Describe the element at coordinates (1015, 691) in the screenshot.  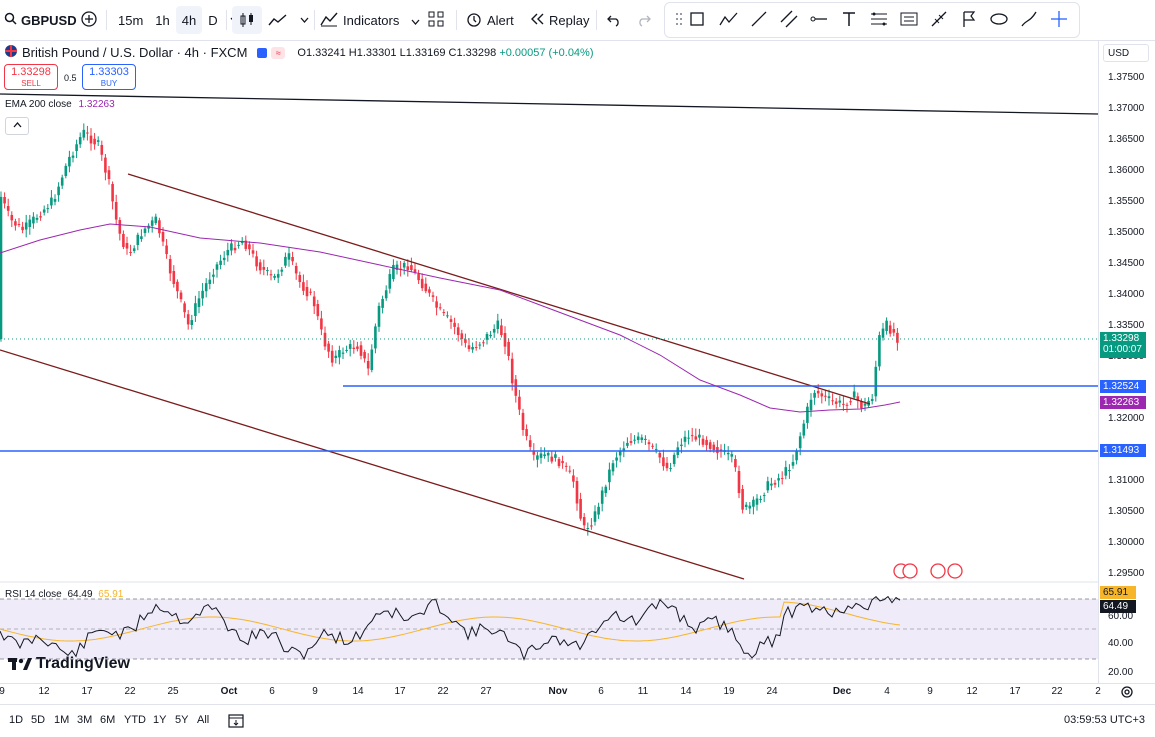
I see `time-tick: 17` at that location.